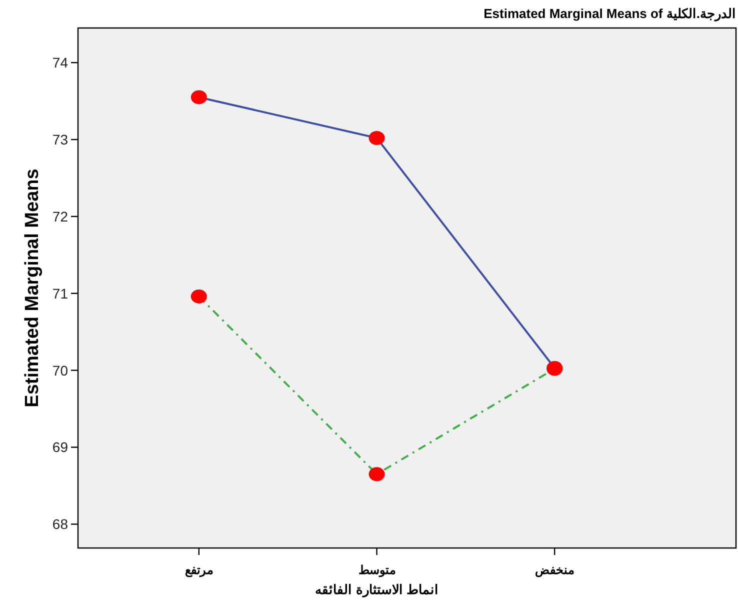 This screenshot has width=738, height=602. What do you see at coordinates (60, 293) in the screenshot?
I see `y-tick-label: 71` at bounding box center [60, 293].